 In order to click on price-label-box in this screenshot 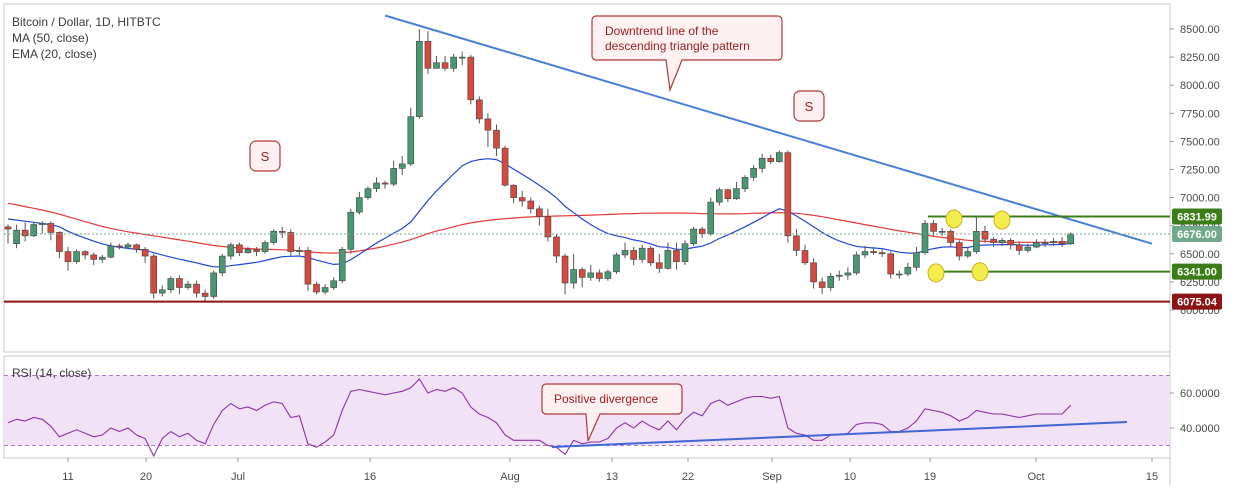, I will do `click(1197, 234)`.